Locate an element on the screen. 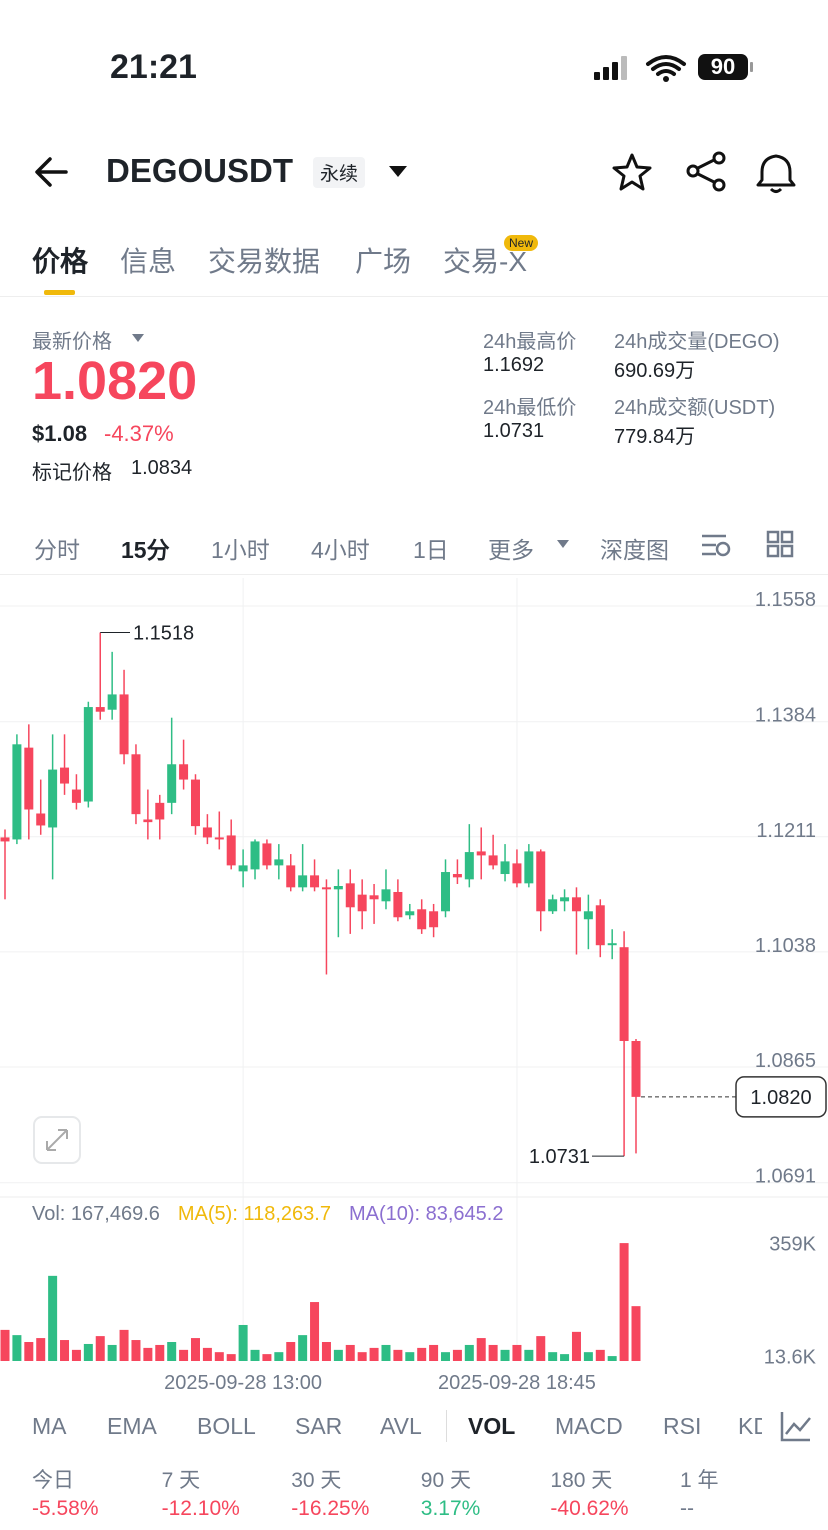  interval: 4小时 is located at coordinates (340, 550).